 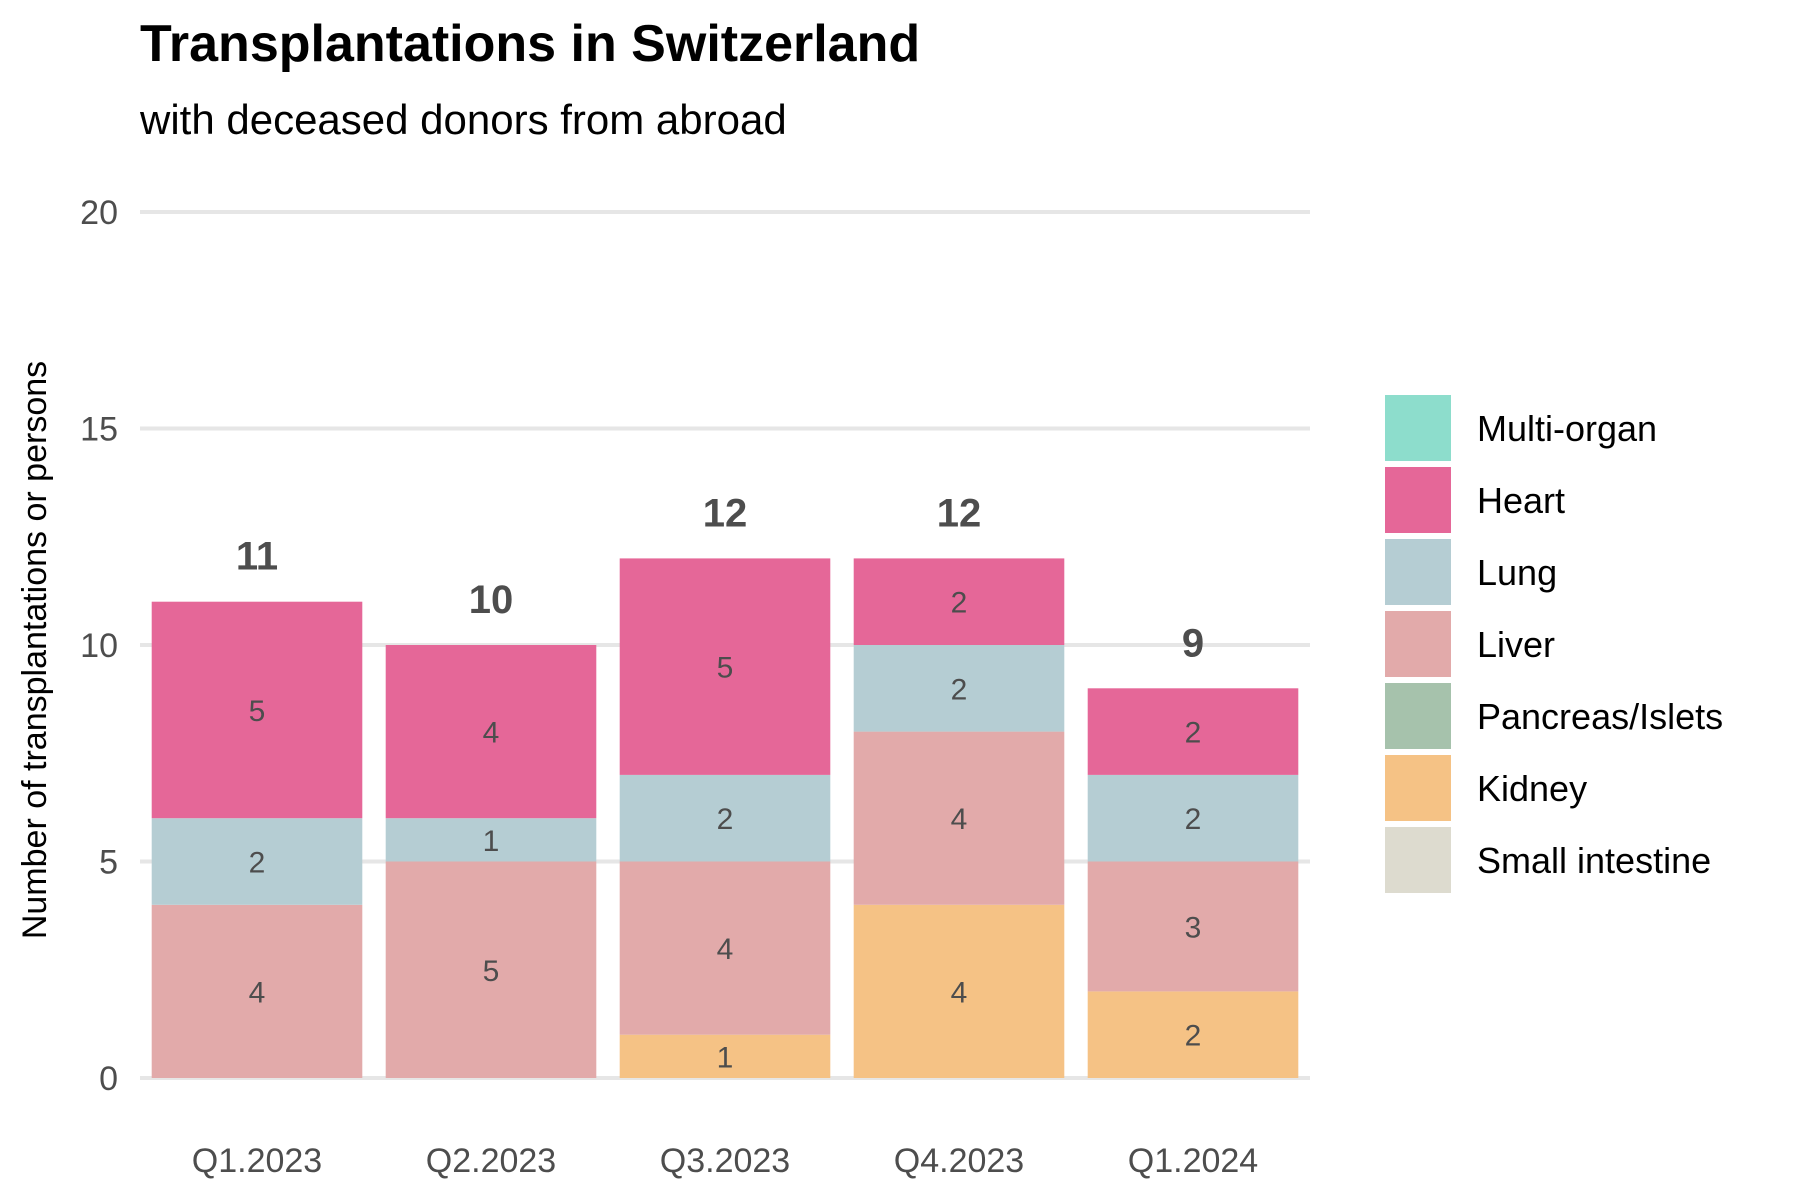 What do you see at coordinates (1517, 572) in the screenshot?
I see `legend-label: Lung` at bounding box center [1517, 572].